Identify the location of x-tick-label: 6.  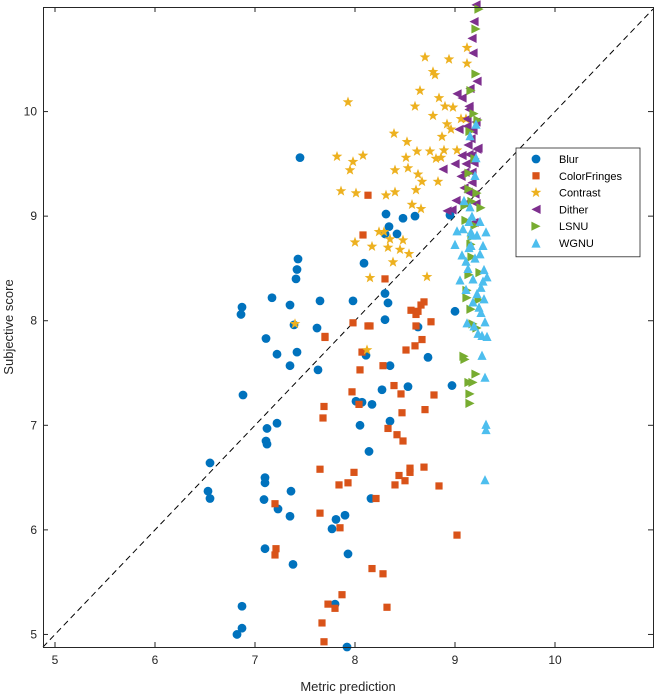
(155, 660).